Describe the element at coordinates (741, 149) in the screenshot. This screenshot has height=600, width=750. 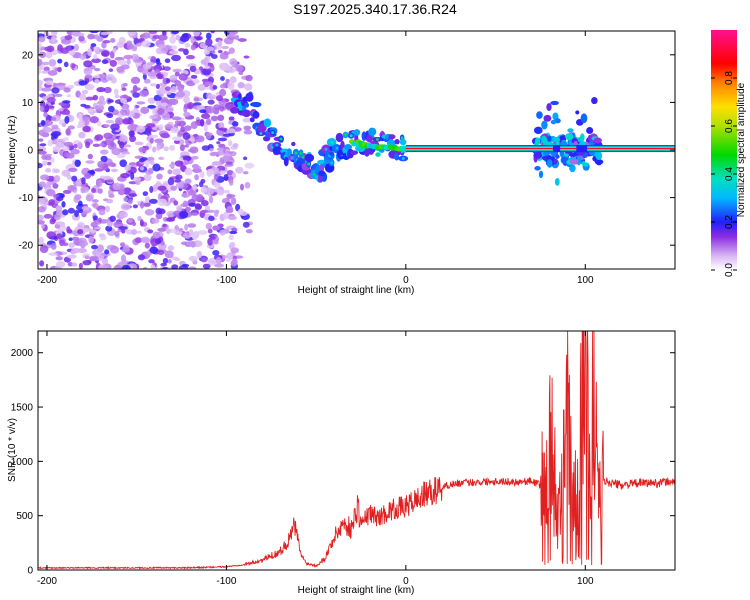
I see `colorbar-label: Normalized spectral amplitude` at that location.